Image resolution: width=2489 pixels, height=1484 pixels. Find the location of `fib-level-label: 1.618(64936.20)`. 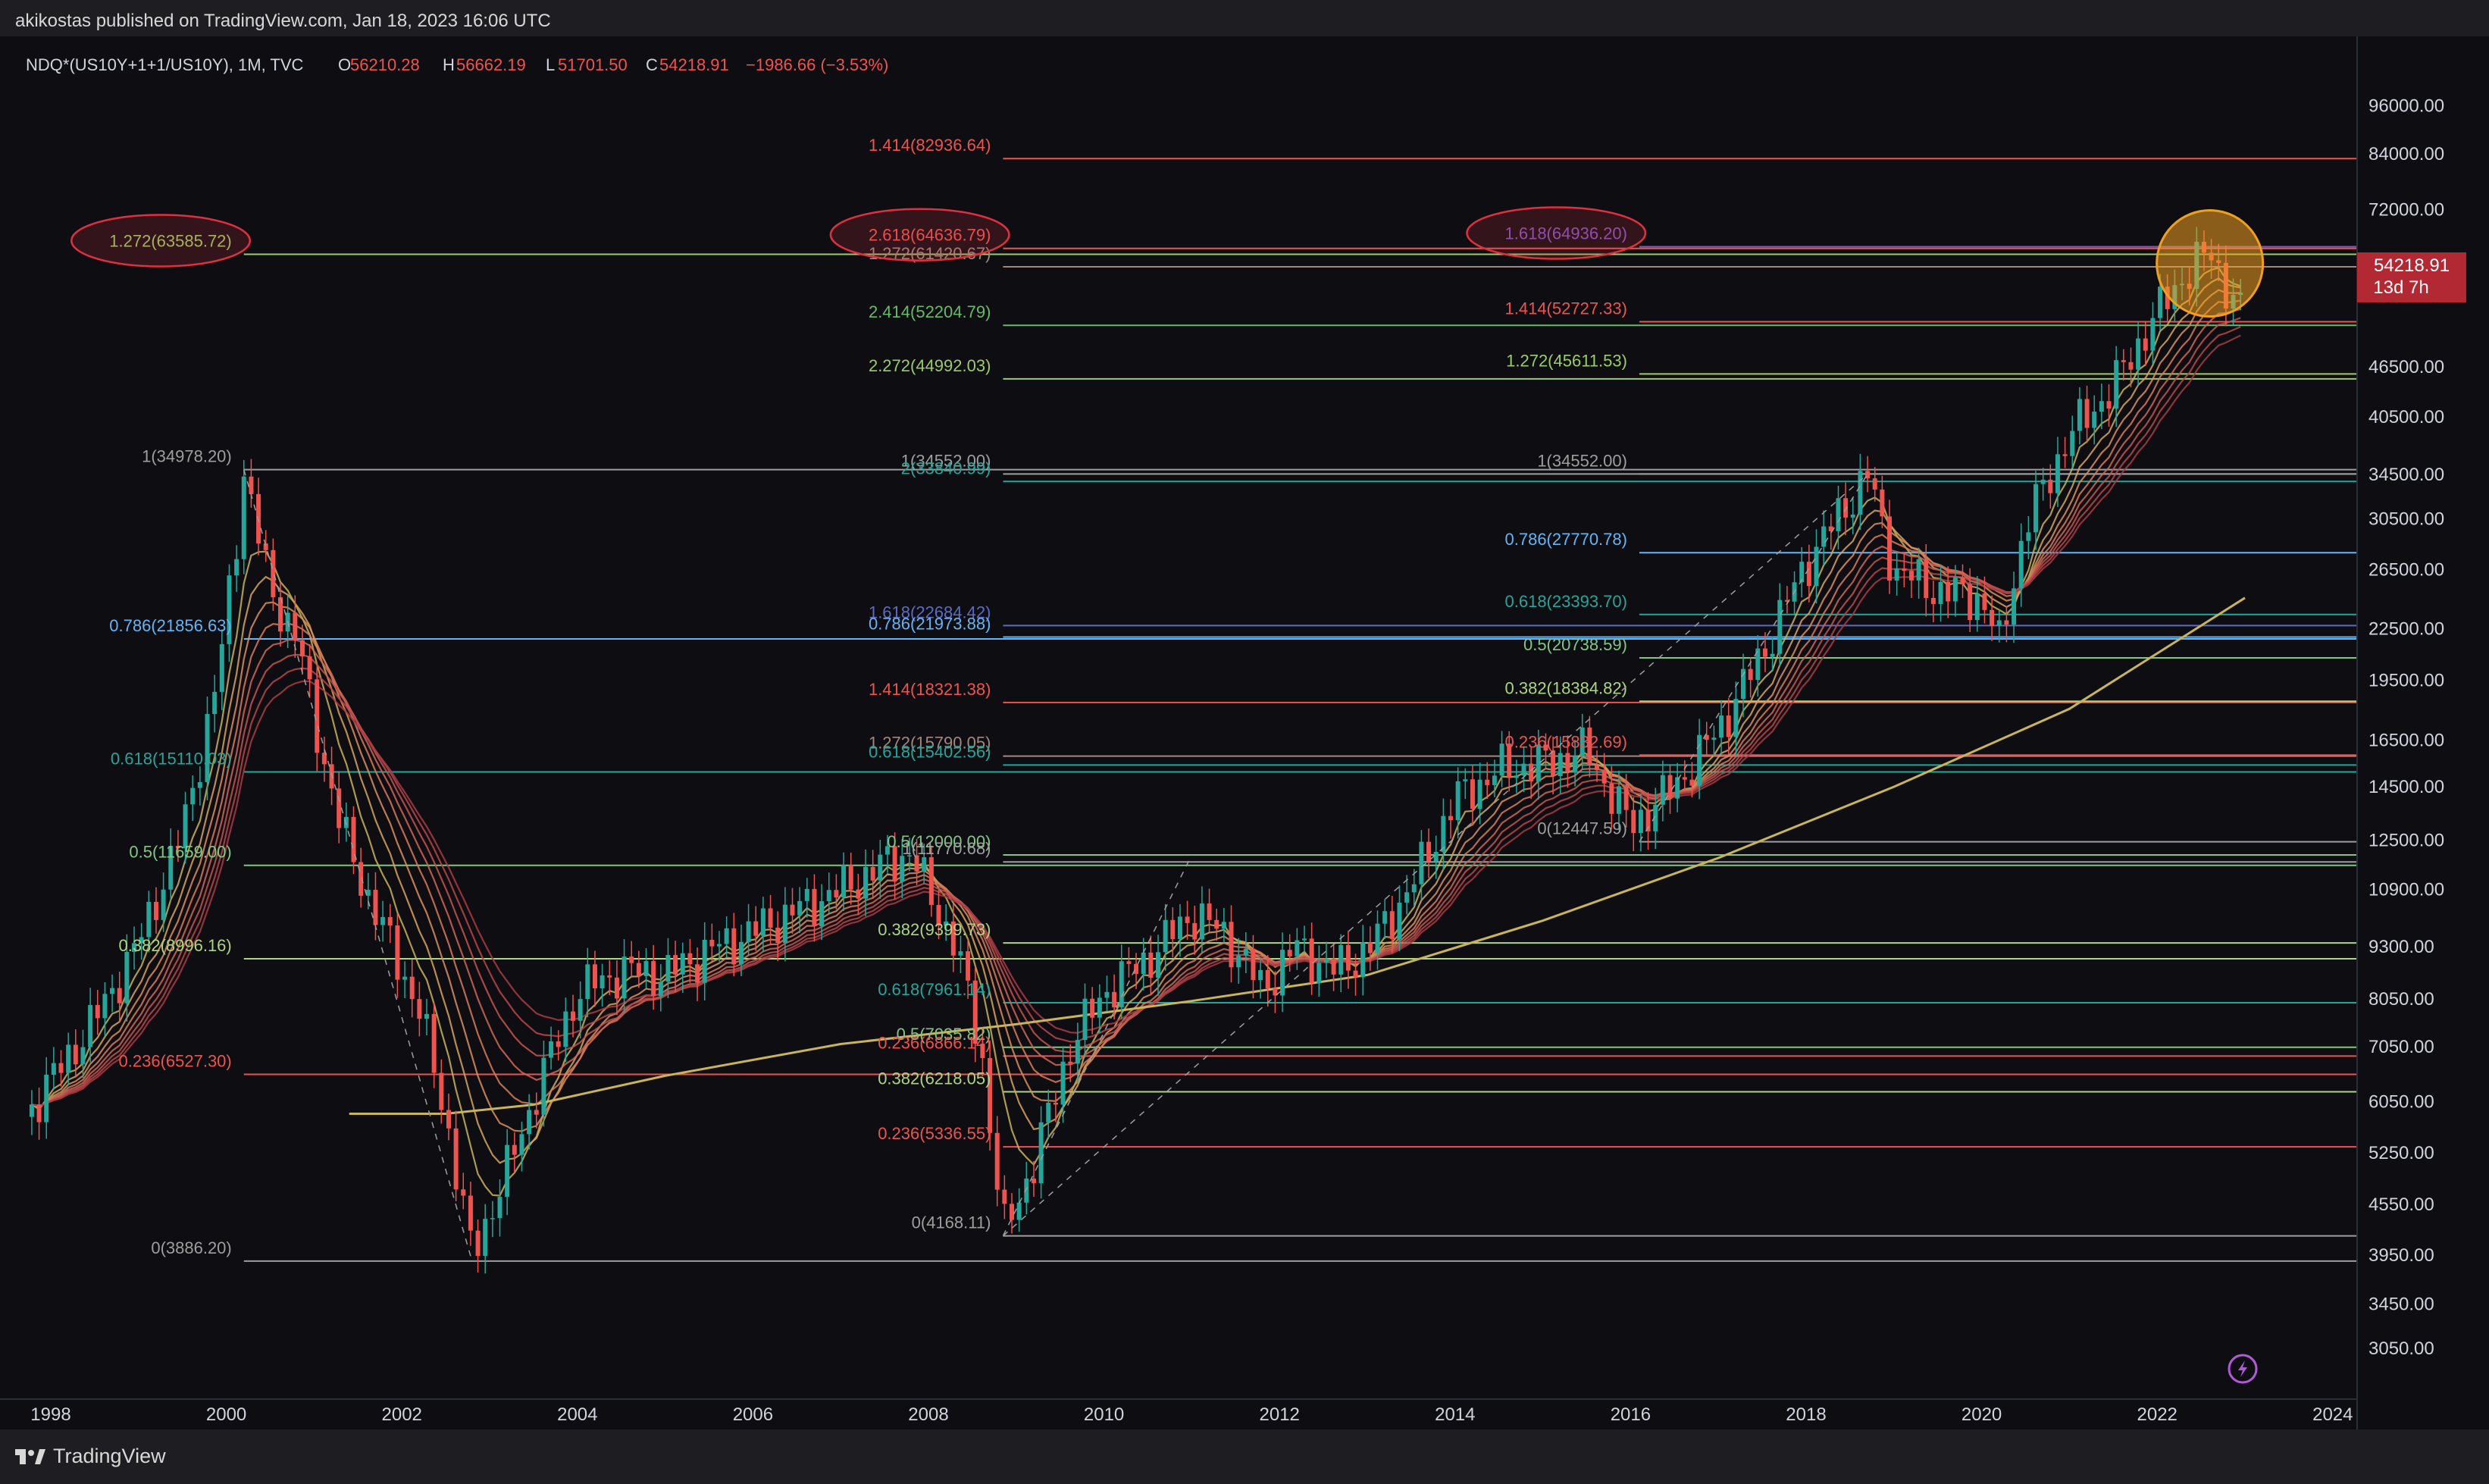

fib-level-label: 1.618(64936.20) is located at coordinates (1566, 234).